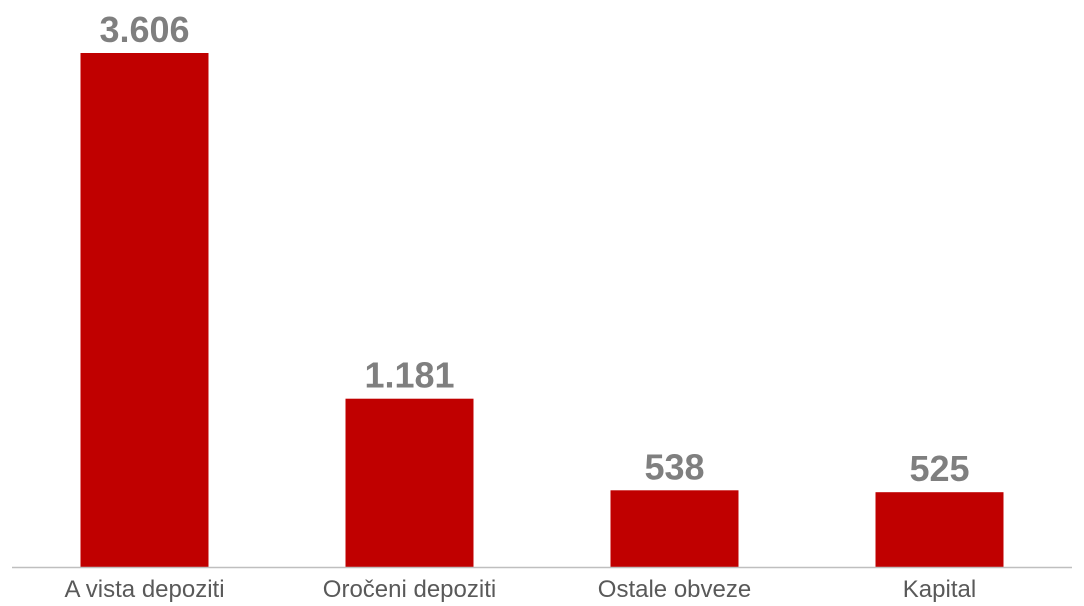 This screenshot has height=606, width=1084. What do you see at coordinates (144, 310) in the screenshot?
I see `bar-a-vista-depoziti` at bounding box center [144, 310].